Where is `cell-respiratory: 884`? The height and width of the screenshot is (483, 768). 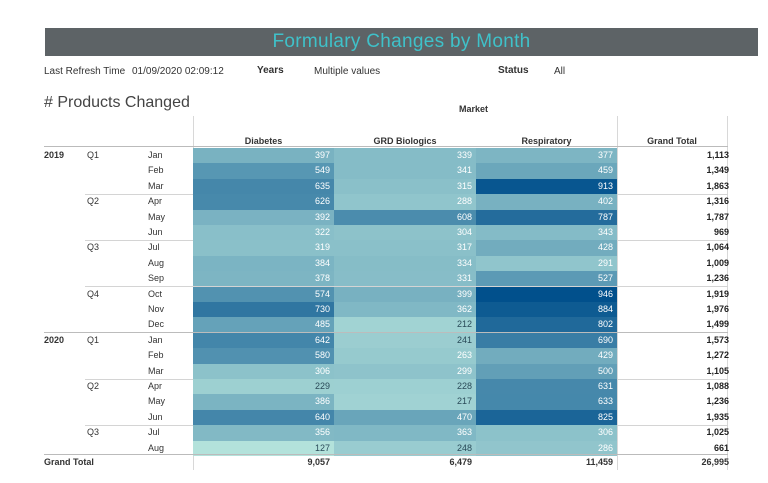
cell-respiratory: 884 is located at coordinates (546, 310).